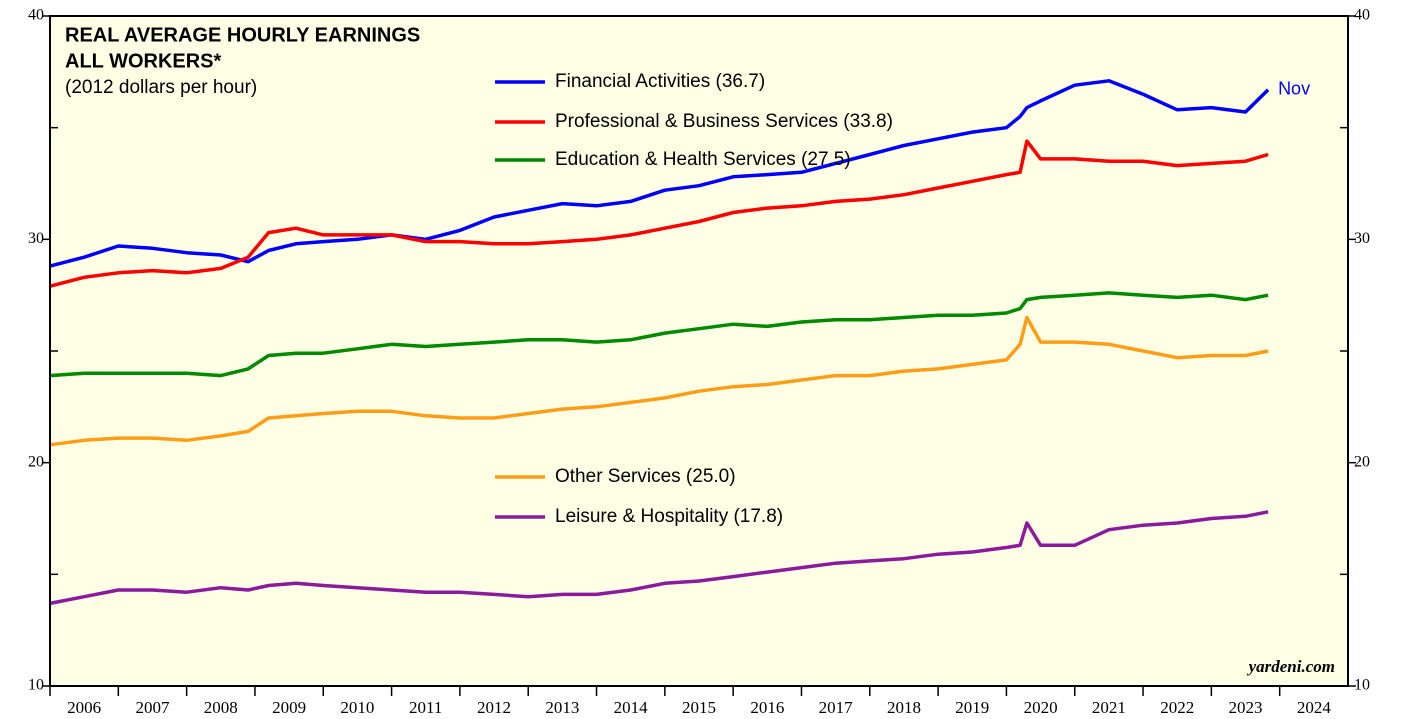 Image resolution: width=1405 pixels, height=719 pixels. Describe the element at coordinates (660, 81) in the screenshot. I see `legend-label: Financial Activities (36.7)` at that location.